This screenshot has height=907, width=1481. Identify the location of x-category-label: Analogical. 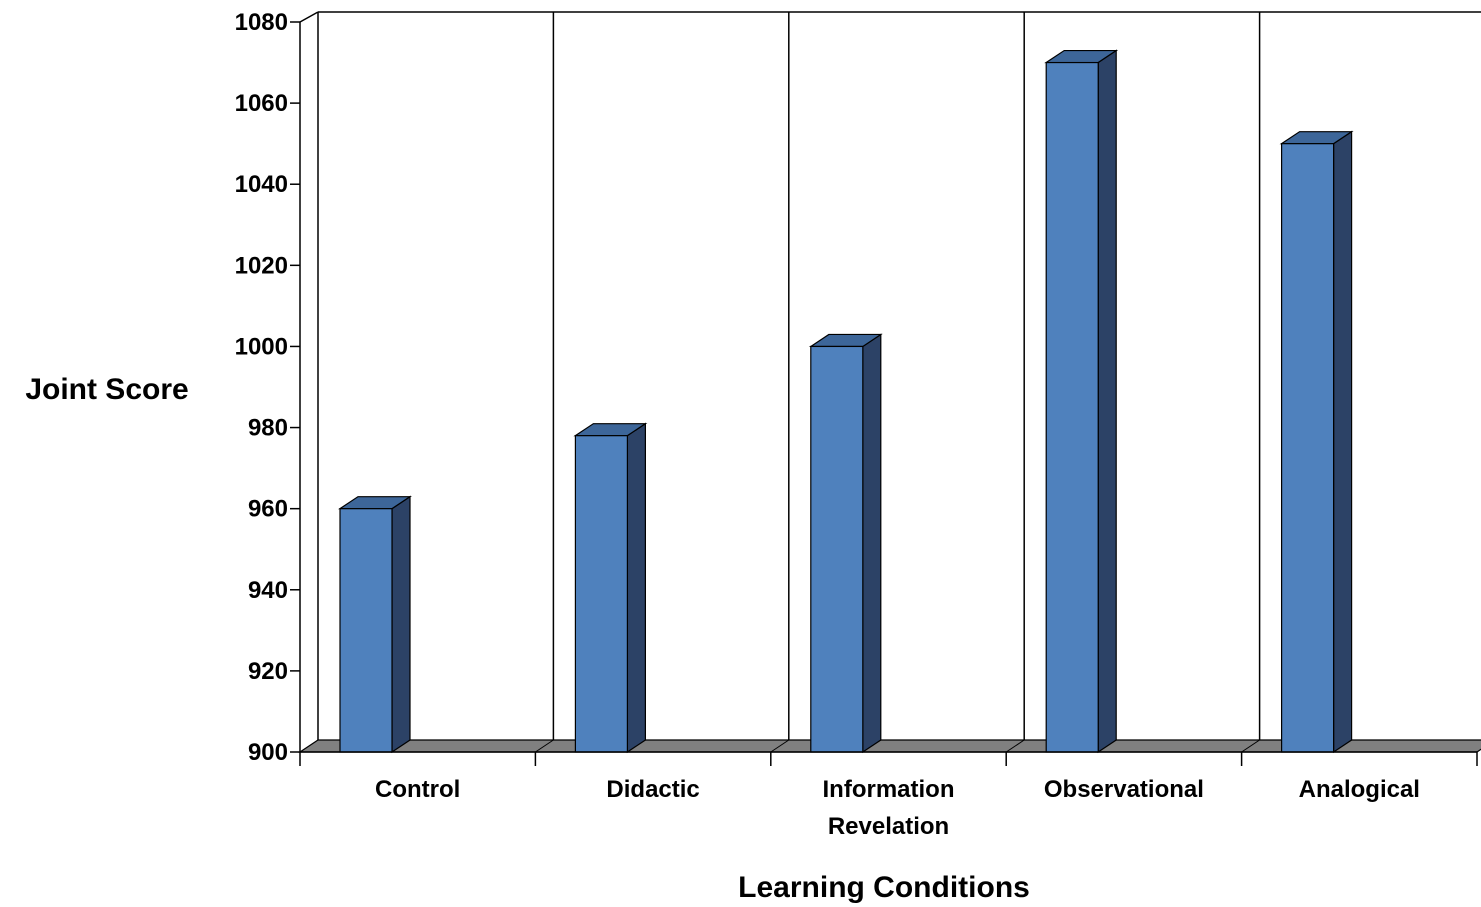
(1359, 789).